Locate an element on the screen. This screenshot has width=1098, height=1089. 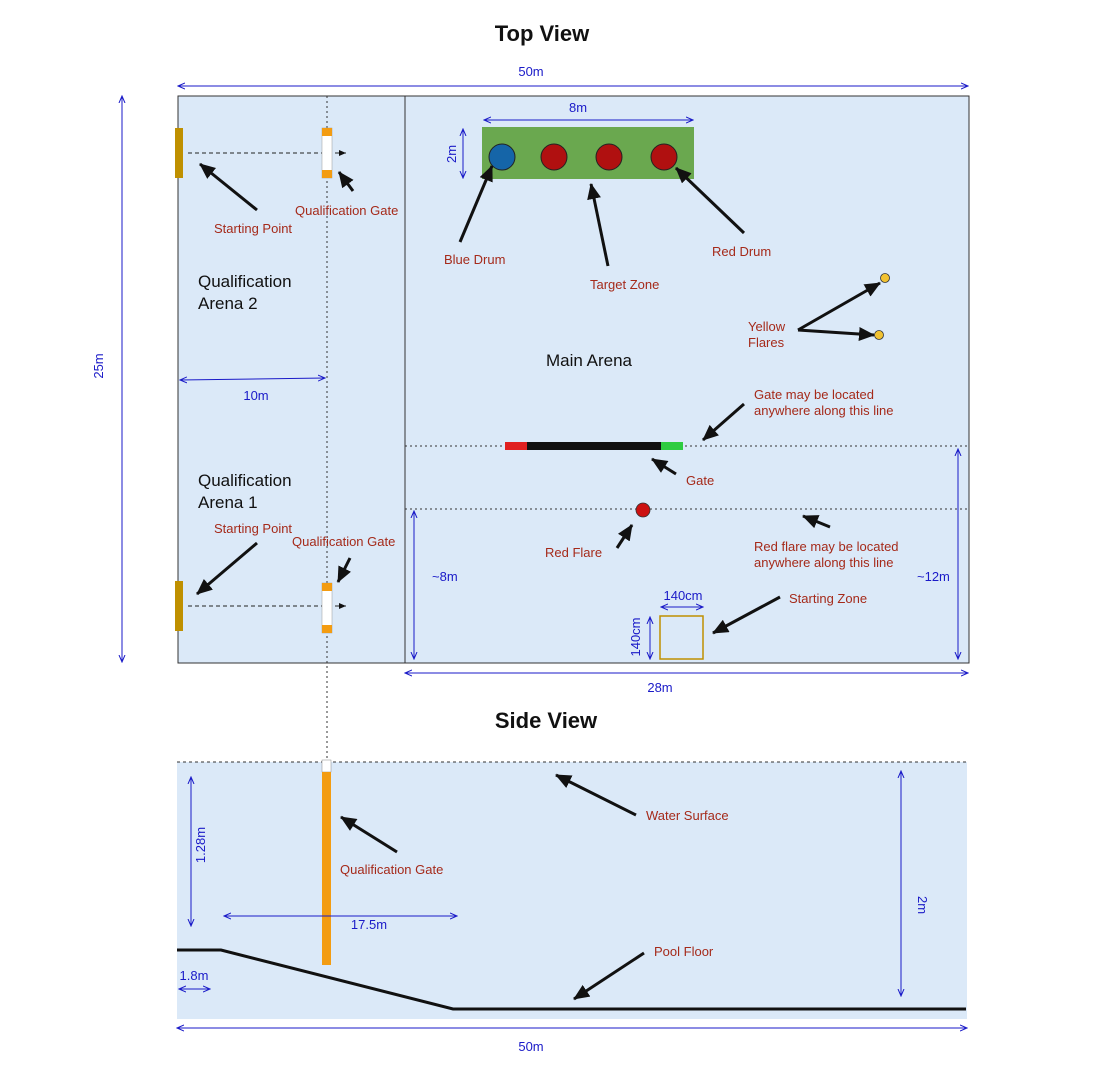
label-gate-note-line2: anywhere along this line is located at coordinates (823, 410).